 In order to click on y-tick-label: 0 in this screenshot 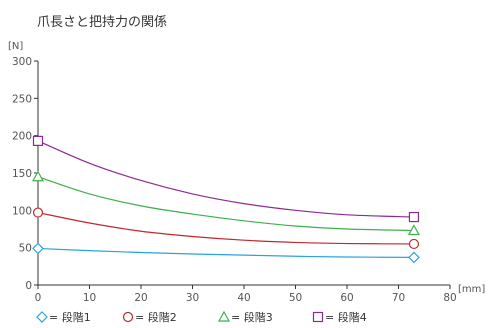, I will do `click(28, 286)`.